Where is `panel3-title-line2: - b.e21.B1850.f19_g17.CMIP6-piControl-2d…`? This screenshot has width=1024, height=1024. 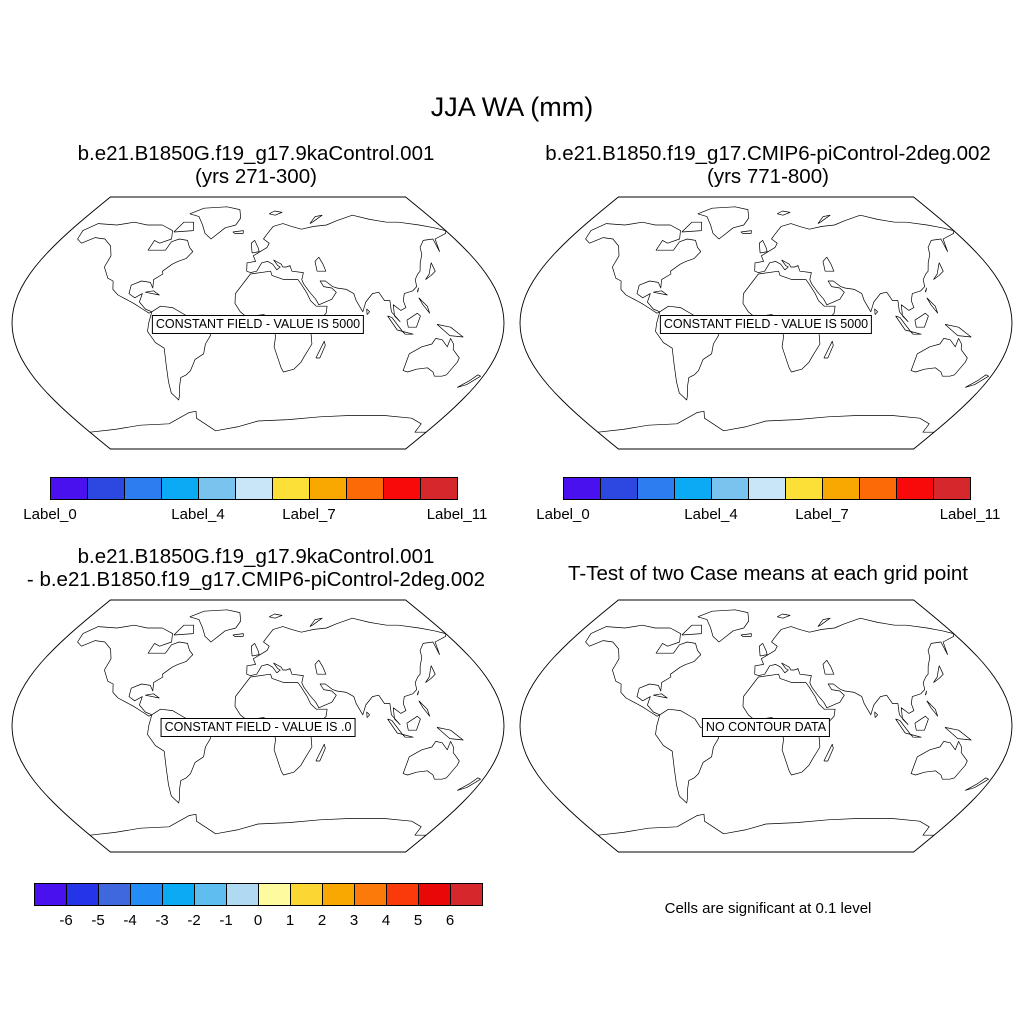
panel3-title-line2: - b.e21.B1850.f19_g17.CMIP6-piControl-2d… is located at coordinates (256, 579).